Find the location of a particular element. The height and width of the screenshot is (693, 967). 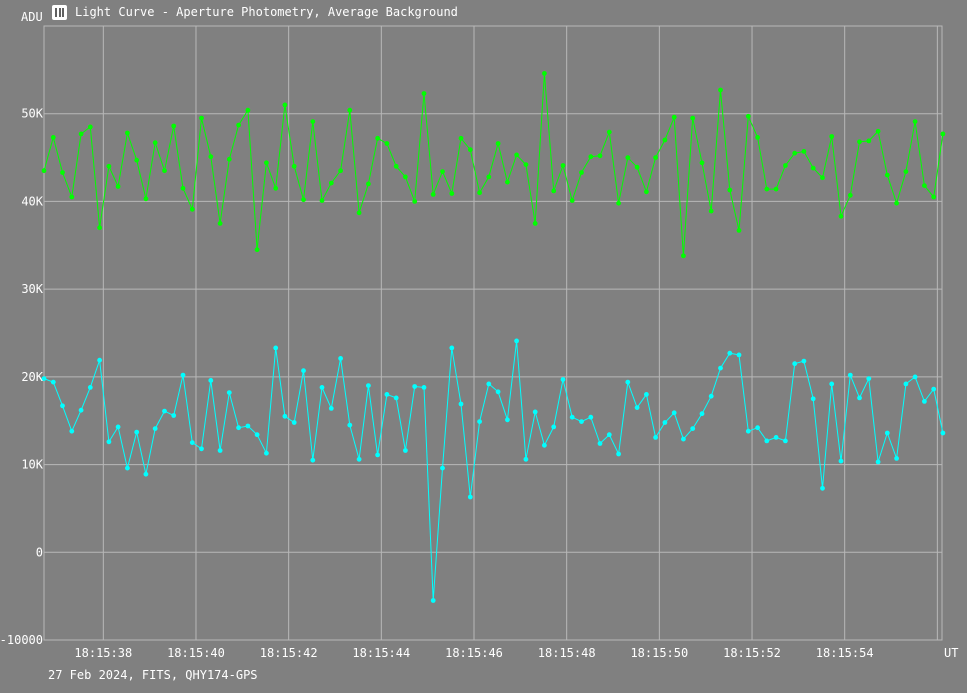

x-tick-label: 18:15:54 is located at coordinates (845, 653).